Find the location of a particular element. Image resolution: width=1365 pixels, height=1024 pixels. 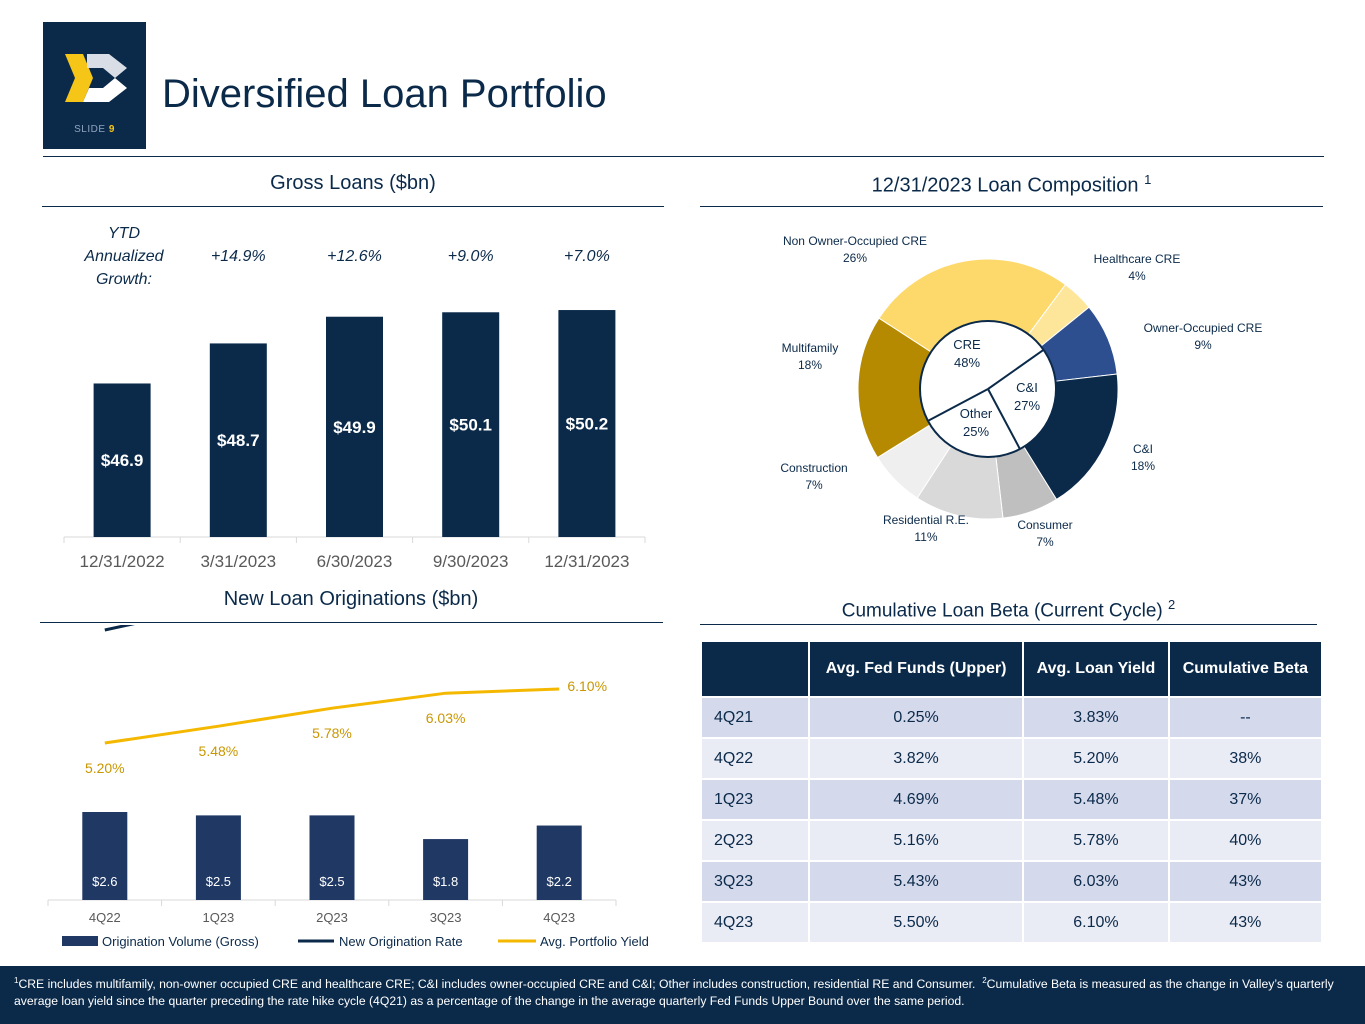

bar-value-label: $1.8 is located at coordinates (445, 881).